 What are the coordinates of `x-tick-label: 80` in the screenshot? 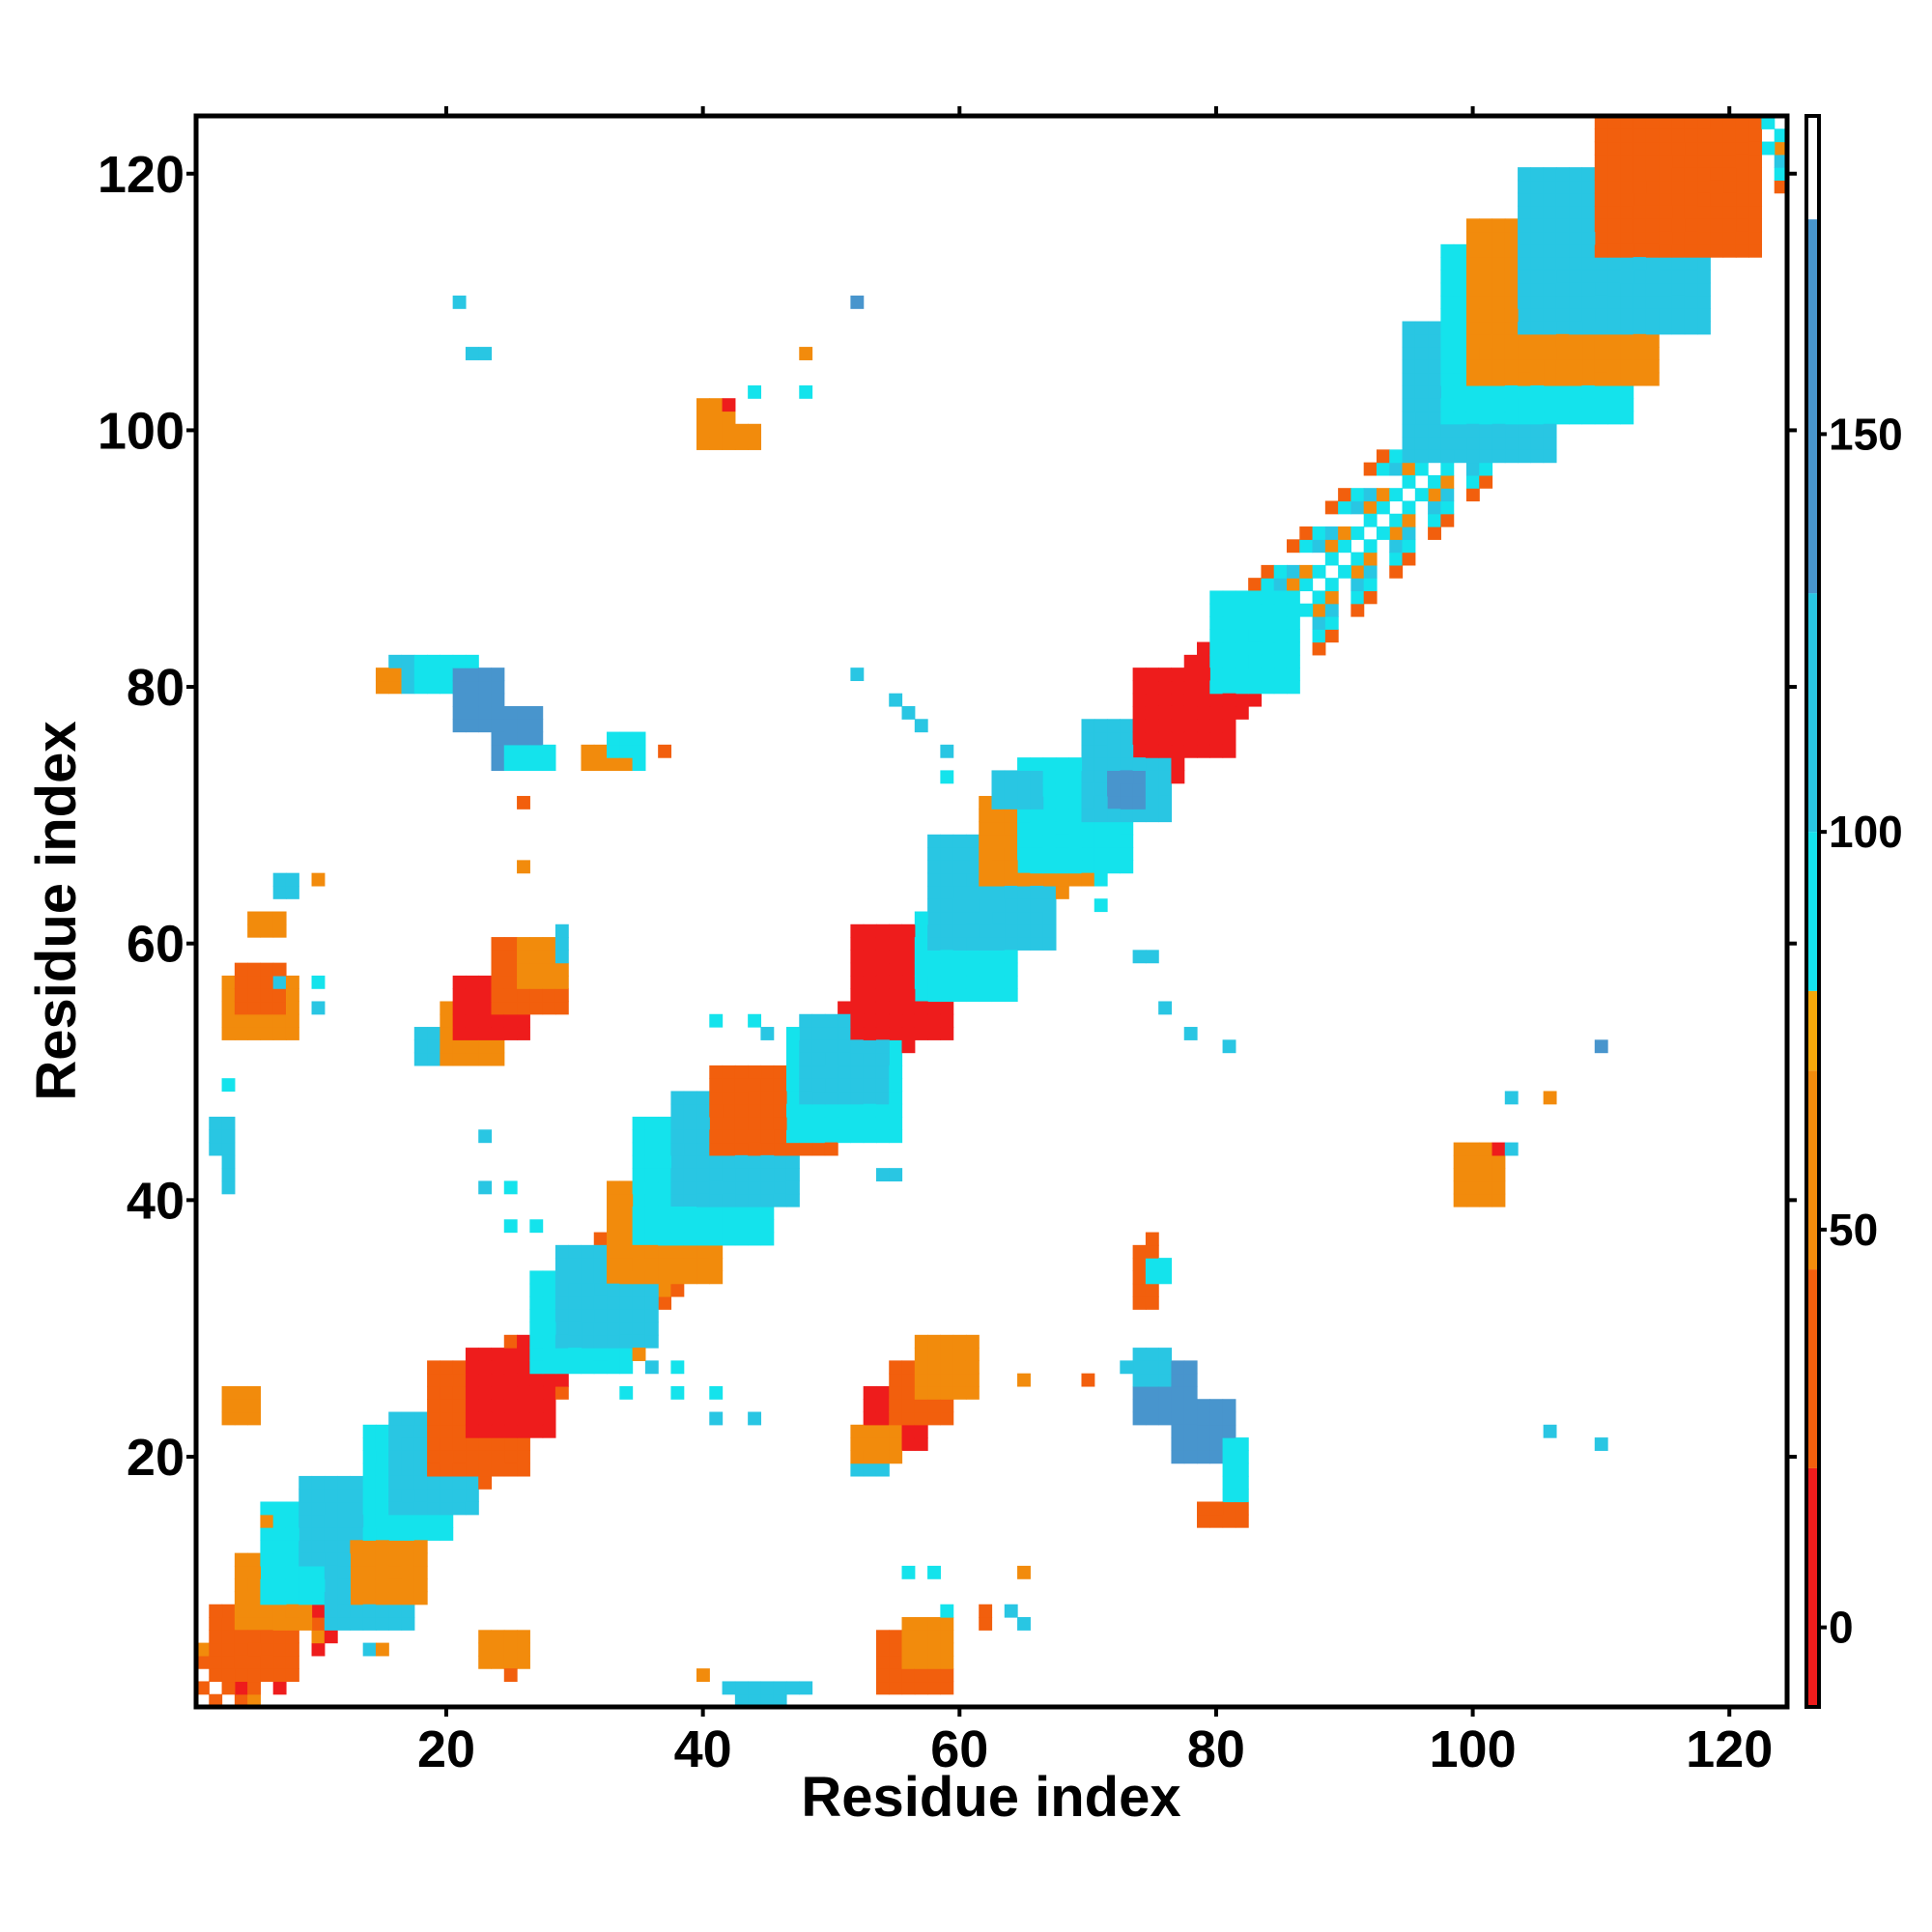 It's located at (1216, 1749).